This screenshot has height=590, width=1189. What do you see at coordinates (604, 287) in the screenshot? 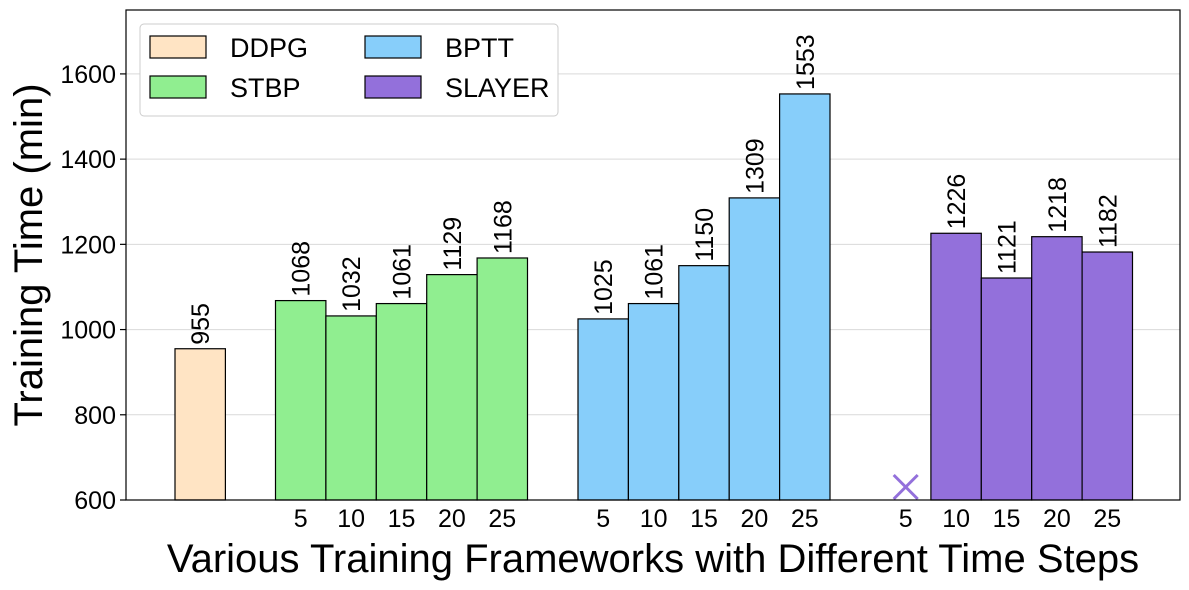
I see `bar-value-label: 1025` at bounding box center [604, 287].